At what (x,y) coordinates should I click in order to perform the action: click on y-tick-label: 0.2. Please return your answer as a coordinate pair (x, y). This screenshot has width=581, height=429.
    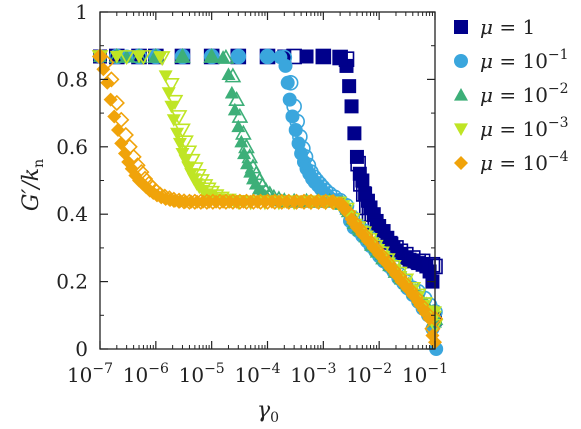
    Looking at the image, I should click on (72, 282).